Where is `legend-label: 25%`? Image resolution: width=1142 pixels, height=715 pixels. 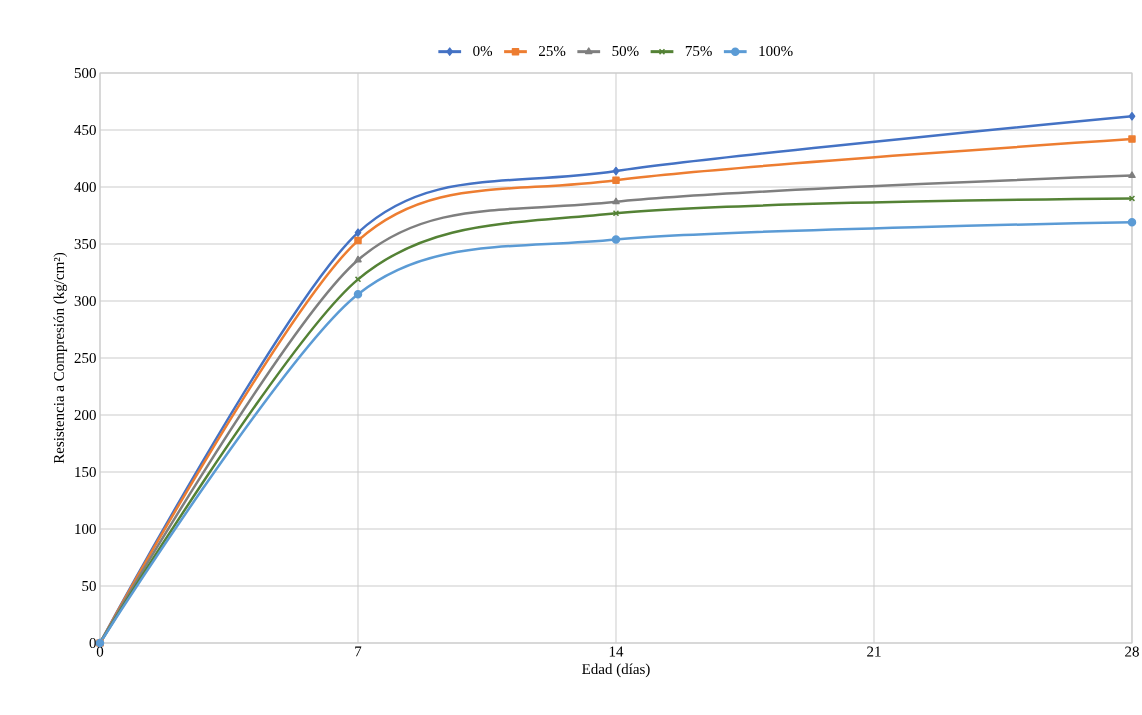
legend-label: 25% is located at coordinates (552, 51).